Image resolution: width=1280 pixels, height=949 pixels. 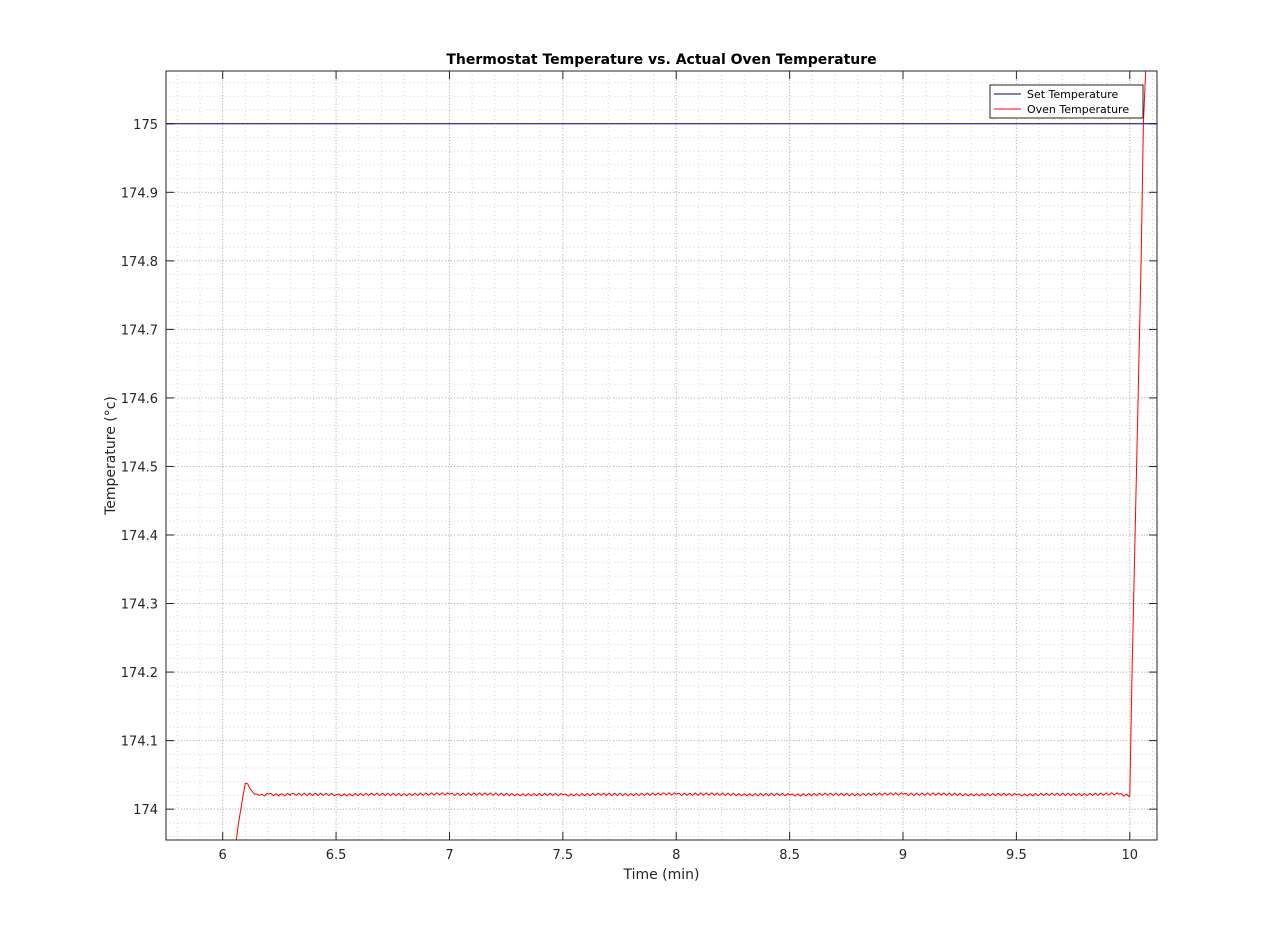 I want to click on y-tick-label: 174.3, so click(x=139, y=605).